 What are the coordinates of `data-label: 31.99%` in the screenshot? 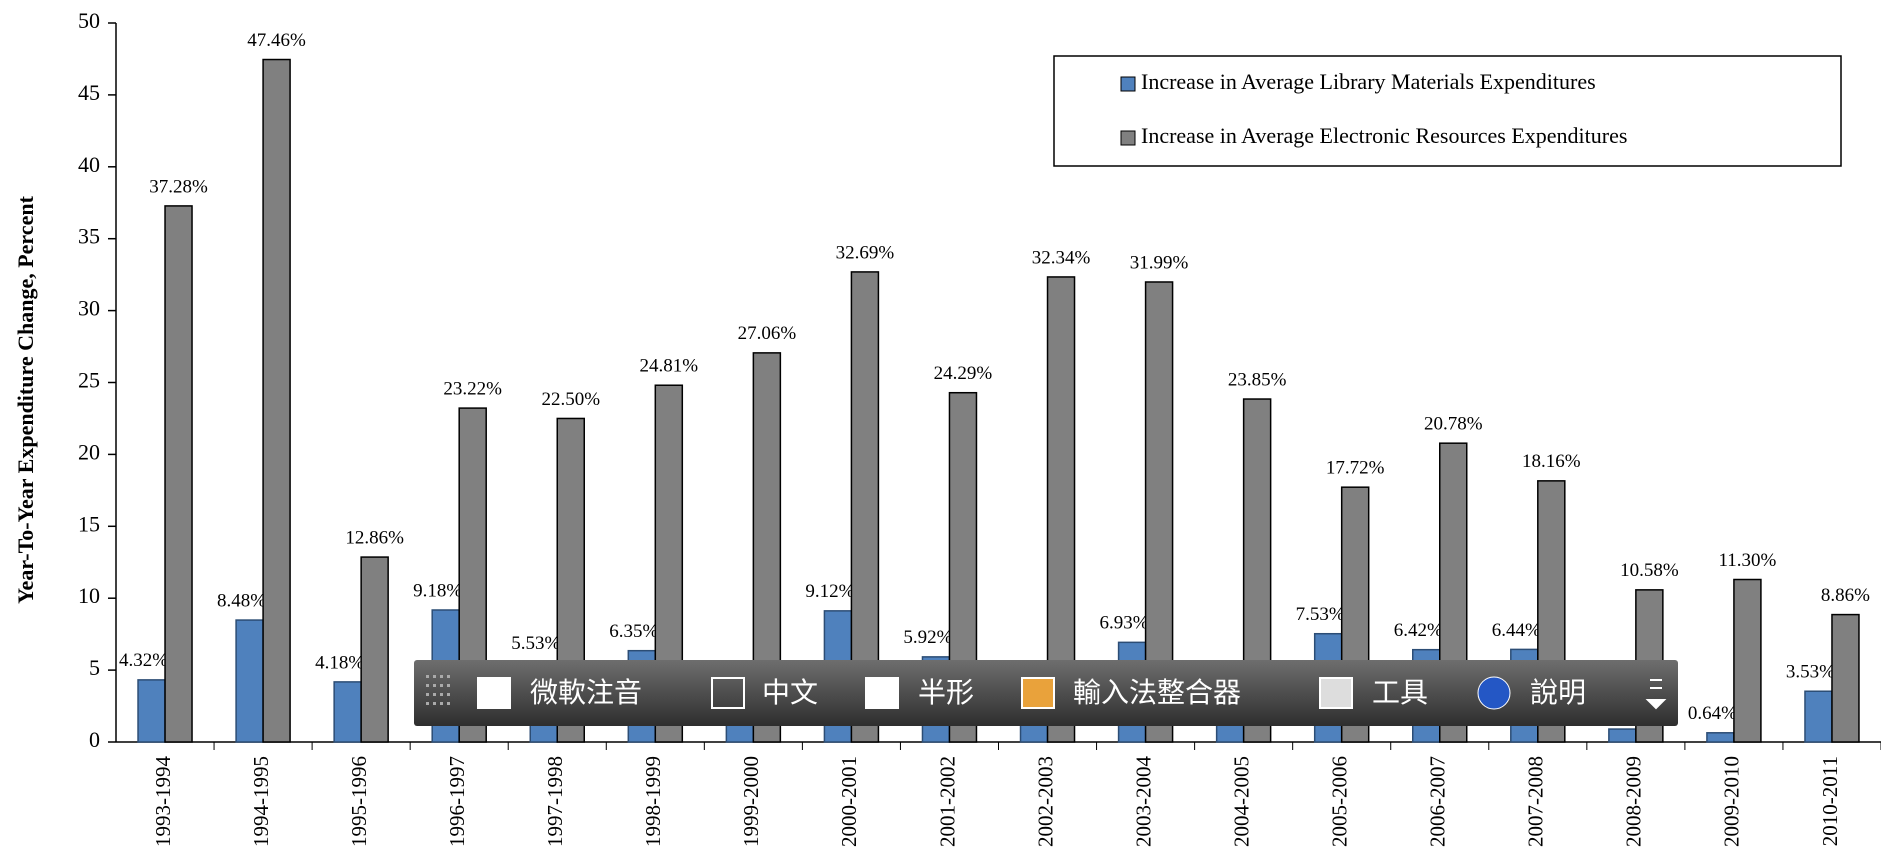 It's located at (1159, 262).